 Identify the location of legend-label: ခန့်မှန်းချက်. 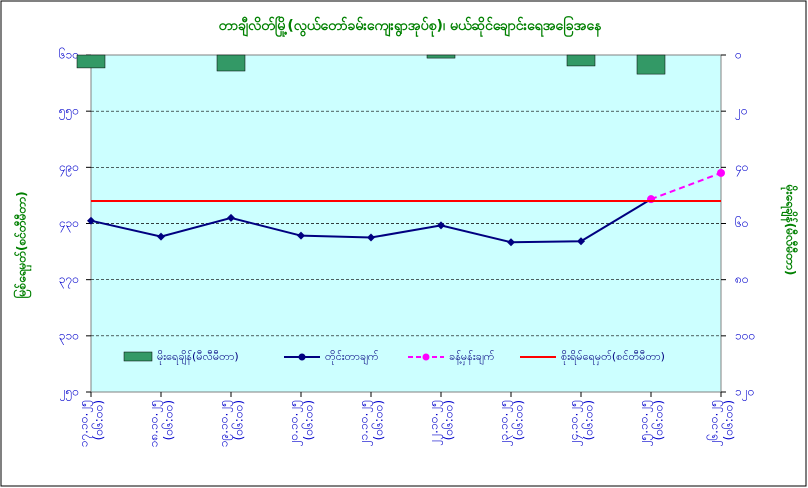
(472, 357).